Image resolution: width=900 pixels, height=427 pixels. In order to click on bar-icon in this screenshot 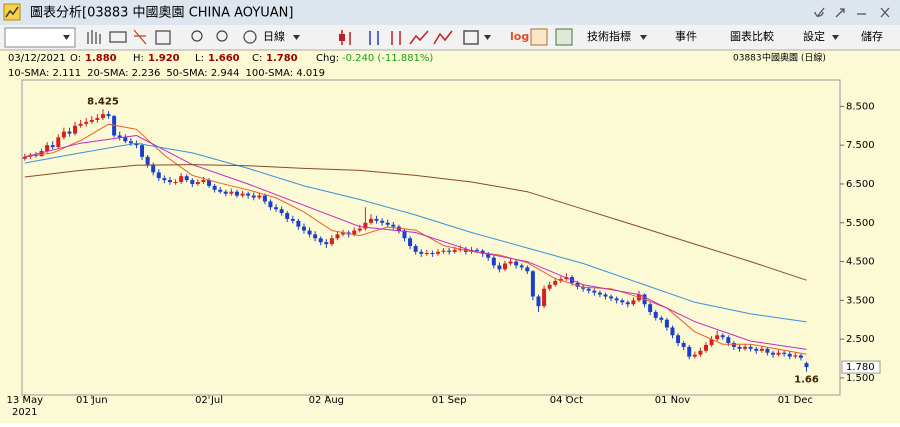, I will do `click(374, 38)`.